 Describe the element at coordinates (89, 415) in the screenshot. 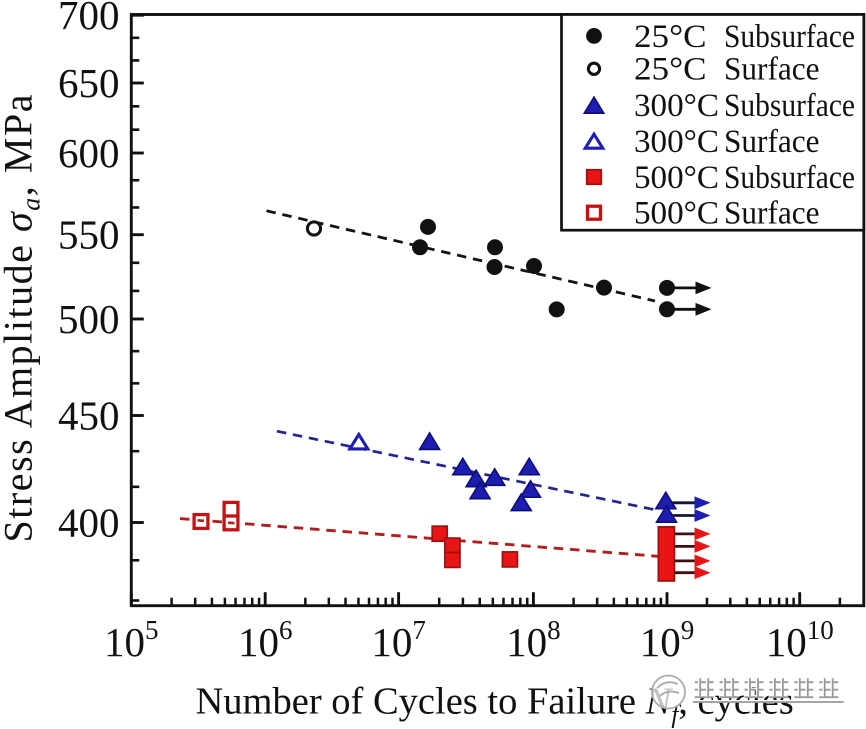

I see `svg-text: 450` at that location.